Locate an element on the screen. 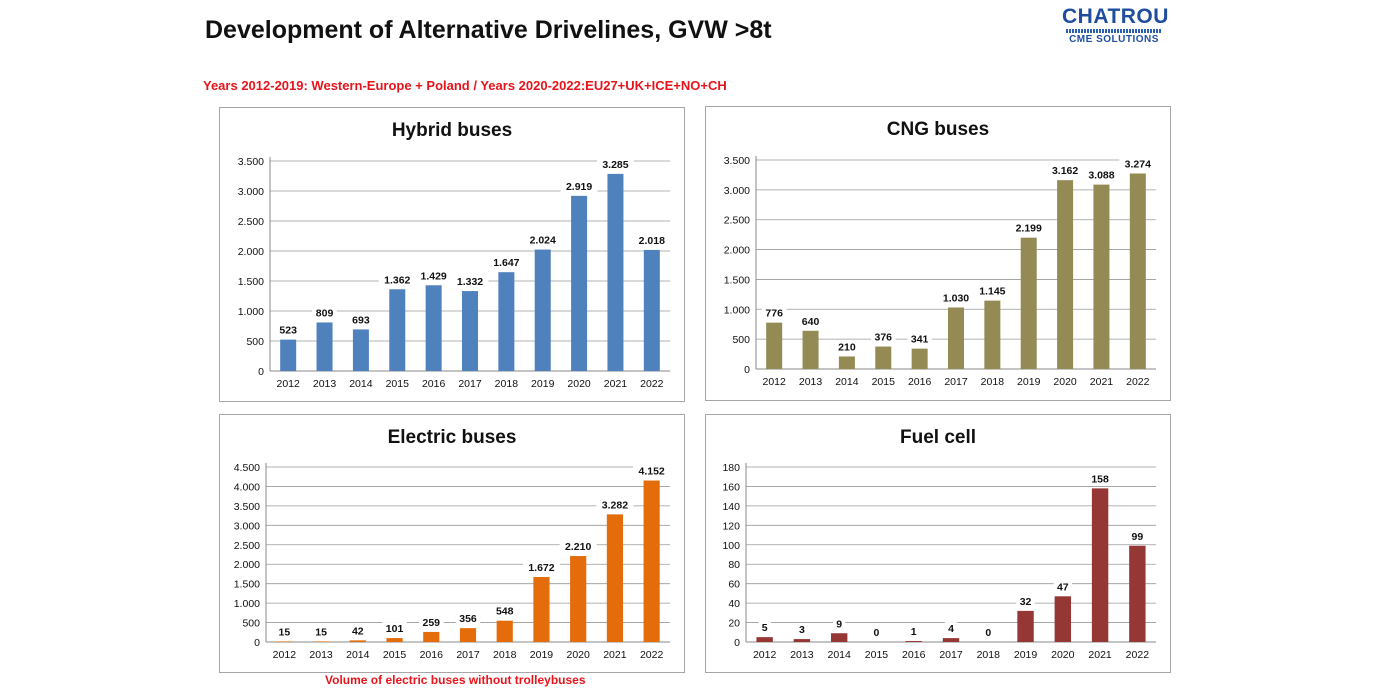  x-tick-label: 2017 is located at coordinates (468, 655).